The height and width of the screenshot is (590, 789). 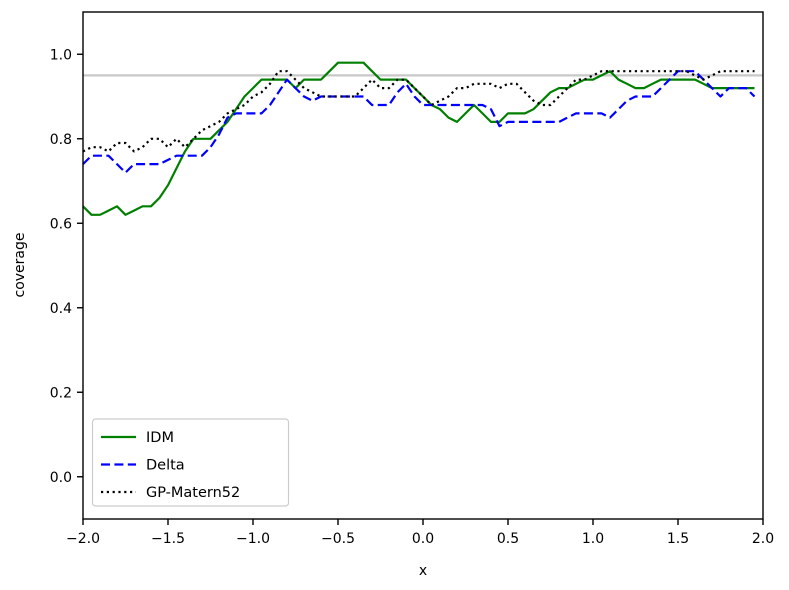 I want to click on y-tick-label-5: 1.0, so click(x=61, y=55).